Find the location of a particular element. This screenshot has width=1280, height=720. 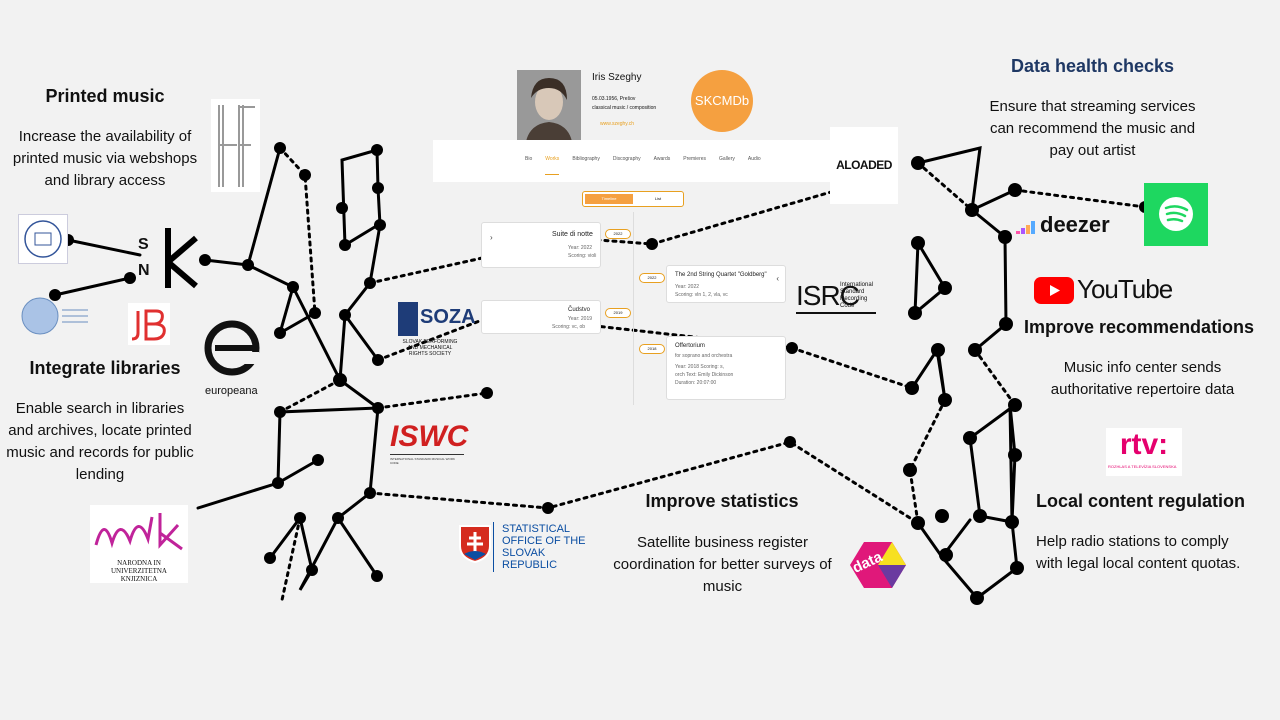

work-card: Čudstvo Year: 2019 Scoring: vc, ob is located at coordinates (541, 317).